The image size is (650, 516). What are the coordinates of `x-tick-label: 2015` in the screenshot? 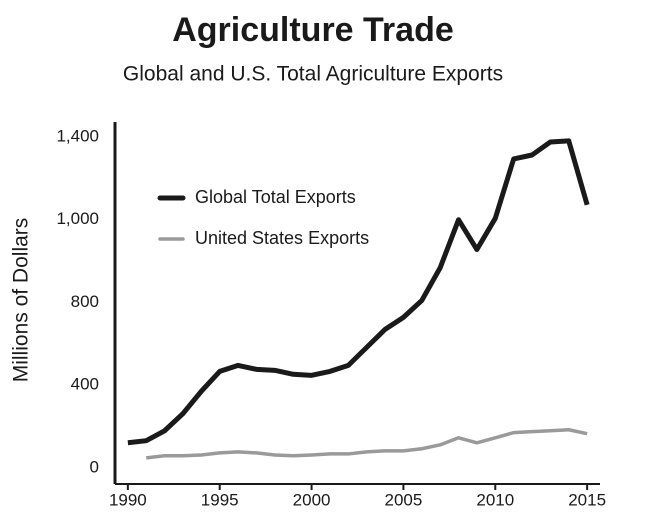 It's located at (587, 499).